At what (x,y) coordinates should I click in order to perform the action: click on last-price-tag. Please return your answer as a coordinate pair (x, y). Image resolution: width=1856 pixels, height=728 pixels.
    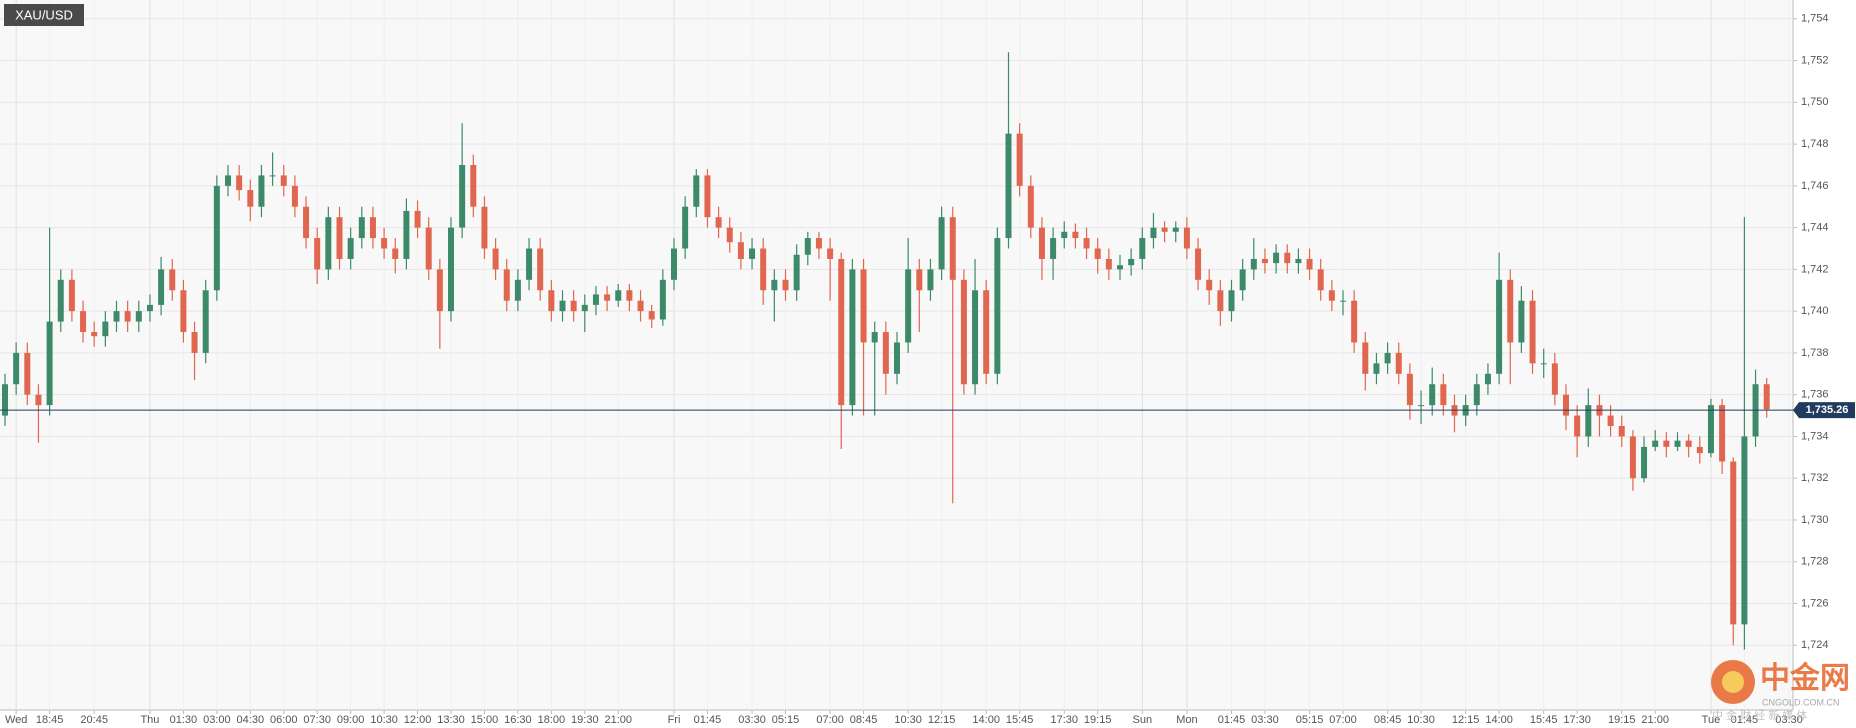
    Looking at the image, I should click on (1824, 410).